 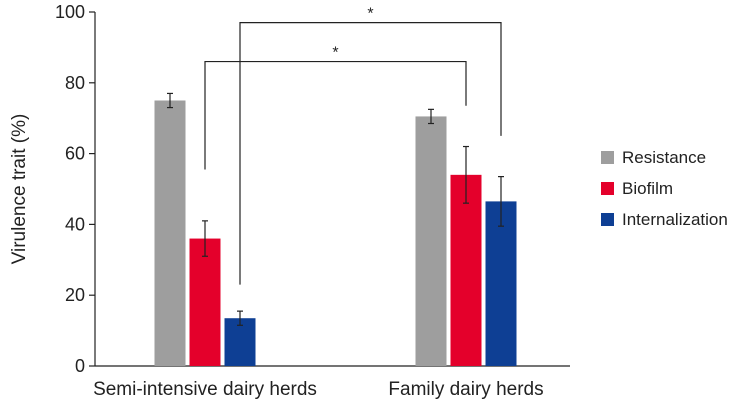 What do you see at coordinates (75, 189) in the screenshot?
I see `y-ticks: 0 20 40 60 80 100` at bounding box center [75, 189].